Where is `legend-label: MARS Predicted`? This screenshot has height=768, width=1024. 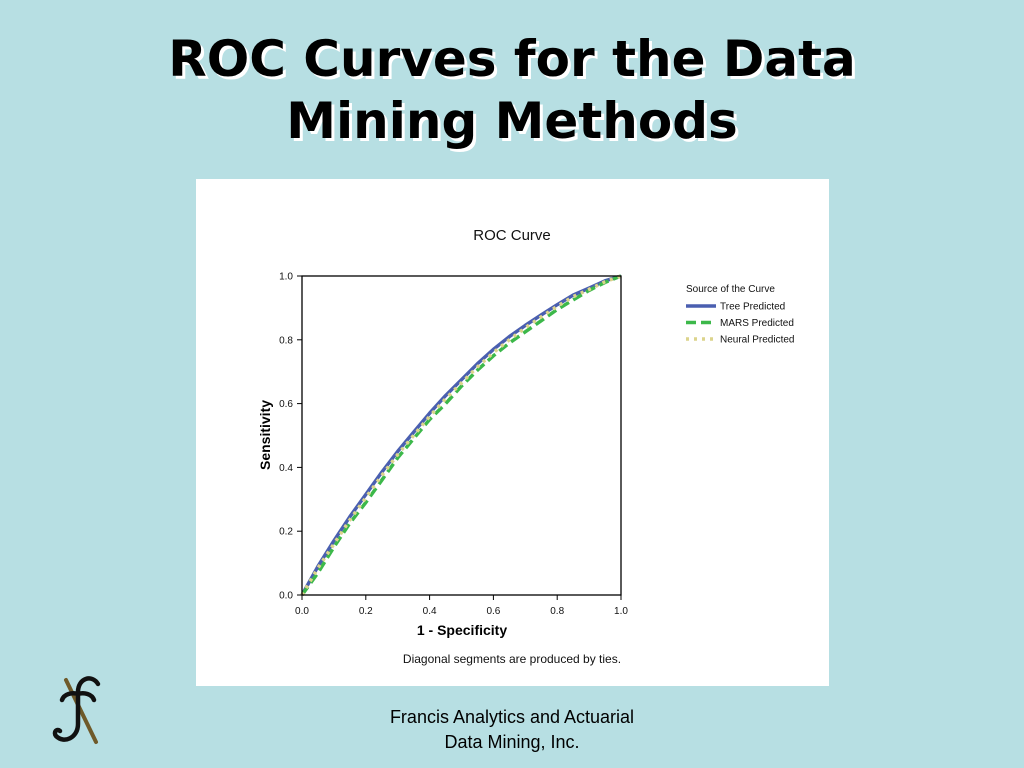 legend-label: MARS Predicted is located at coordinates (757, 323).